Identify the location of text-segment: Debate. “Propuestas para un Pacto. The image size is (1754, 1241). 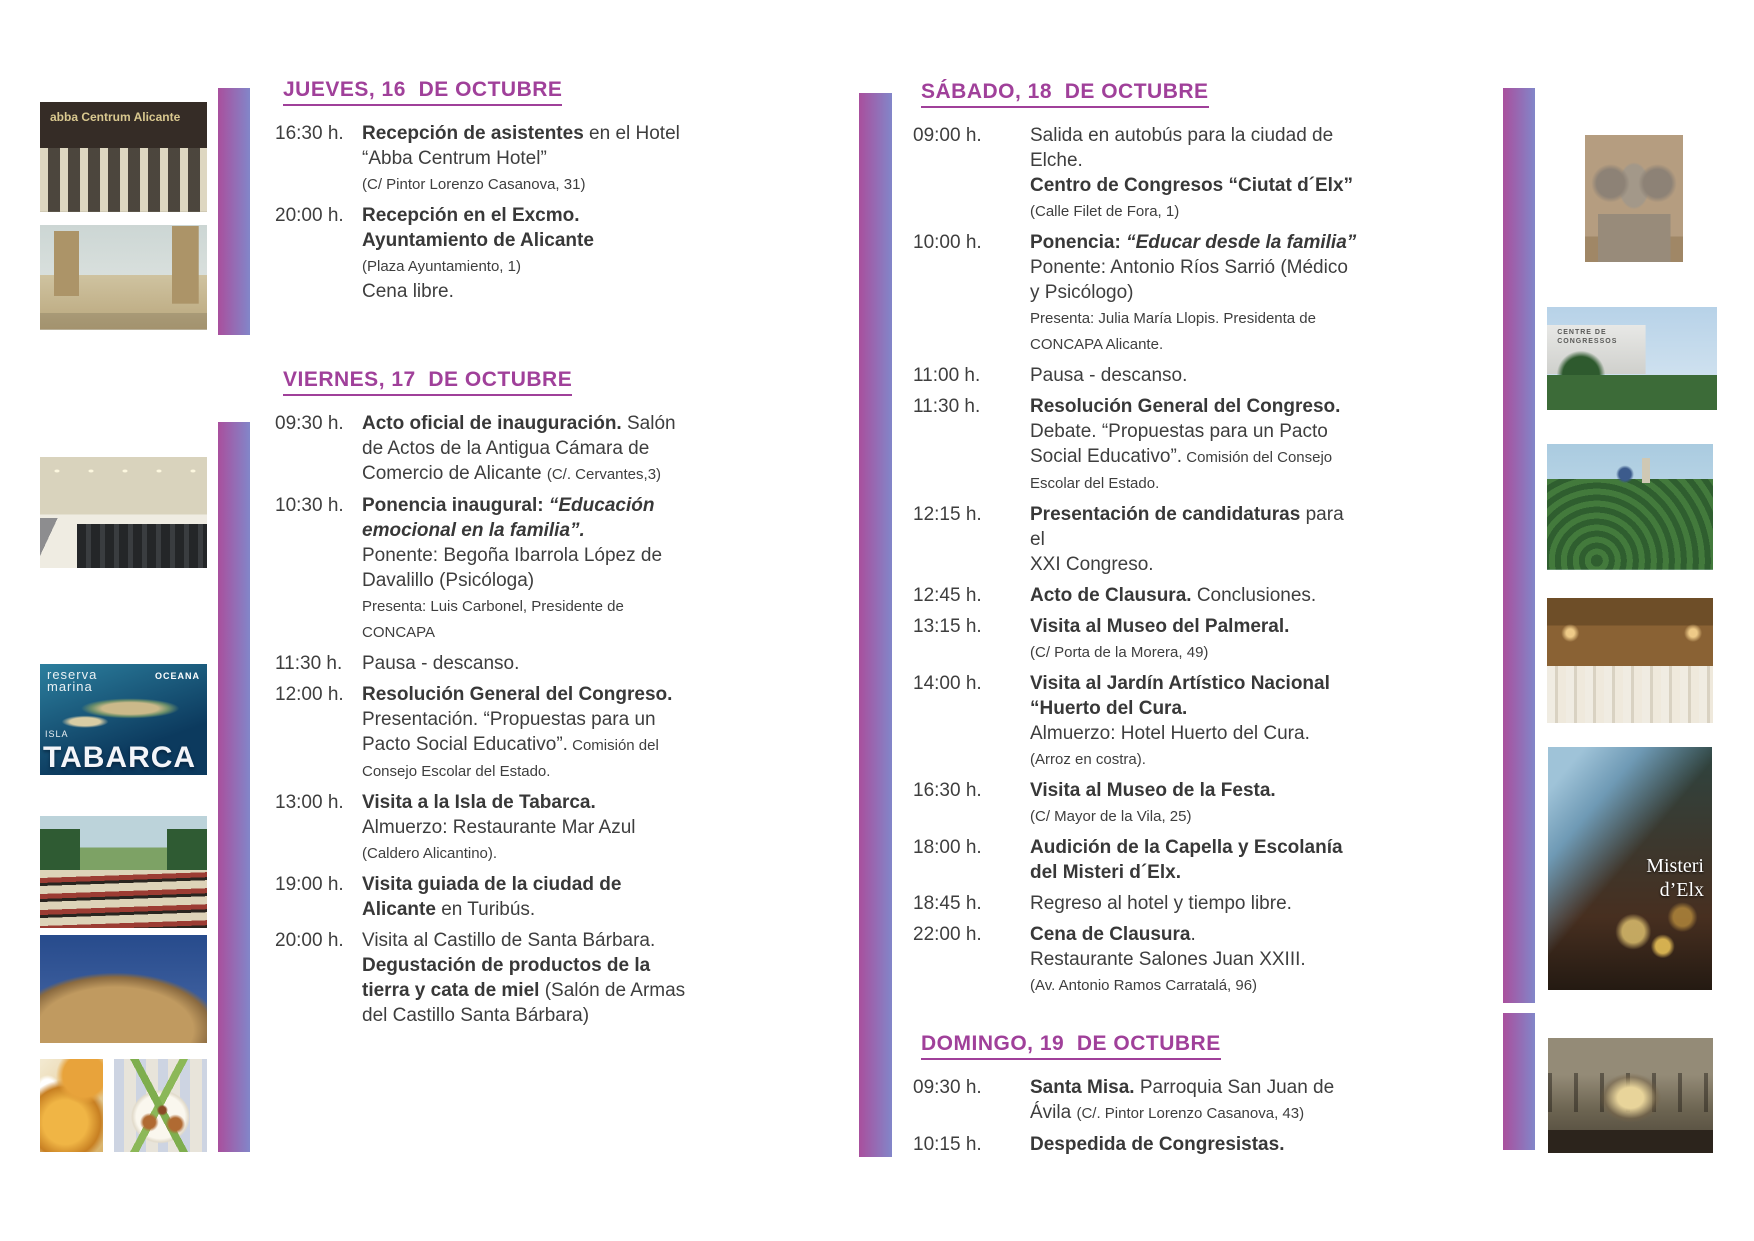
(1179, 431).